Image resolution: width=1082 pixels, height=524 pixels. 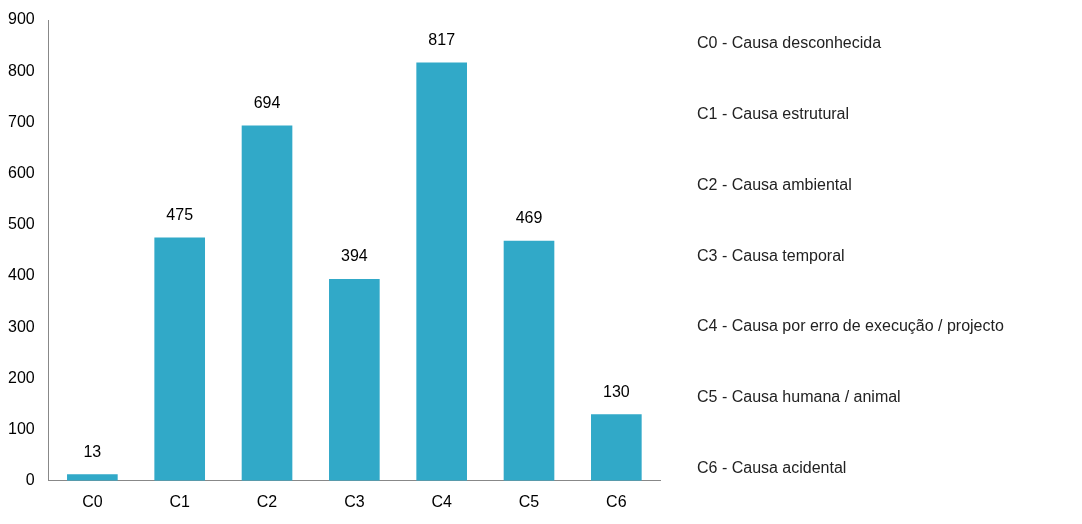 I want to click on text: C4 - Causa por erro de execução / projecto, so click(x=850, y=326).